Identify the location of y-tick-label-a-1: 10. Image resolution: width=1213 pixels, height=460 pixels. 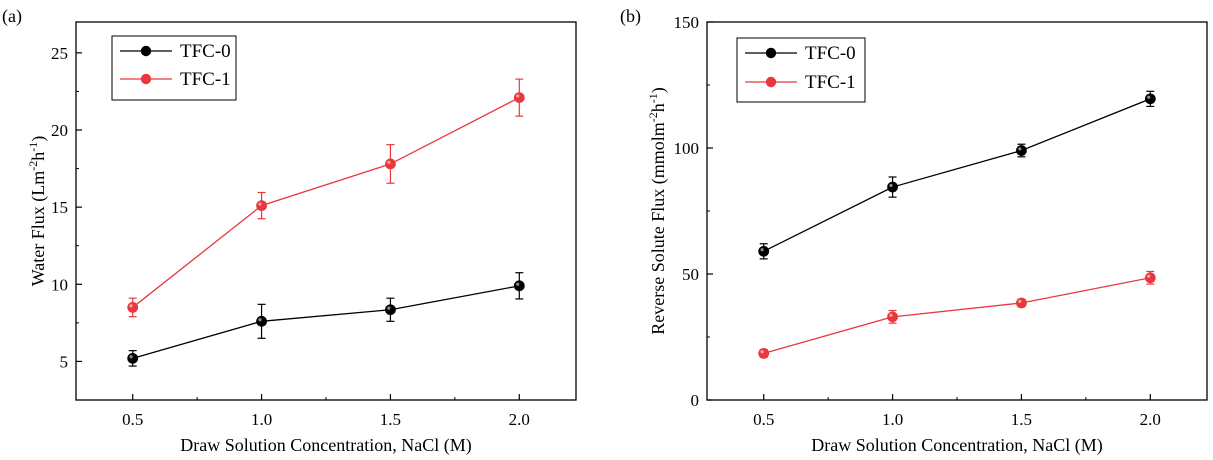
(59, 284).